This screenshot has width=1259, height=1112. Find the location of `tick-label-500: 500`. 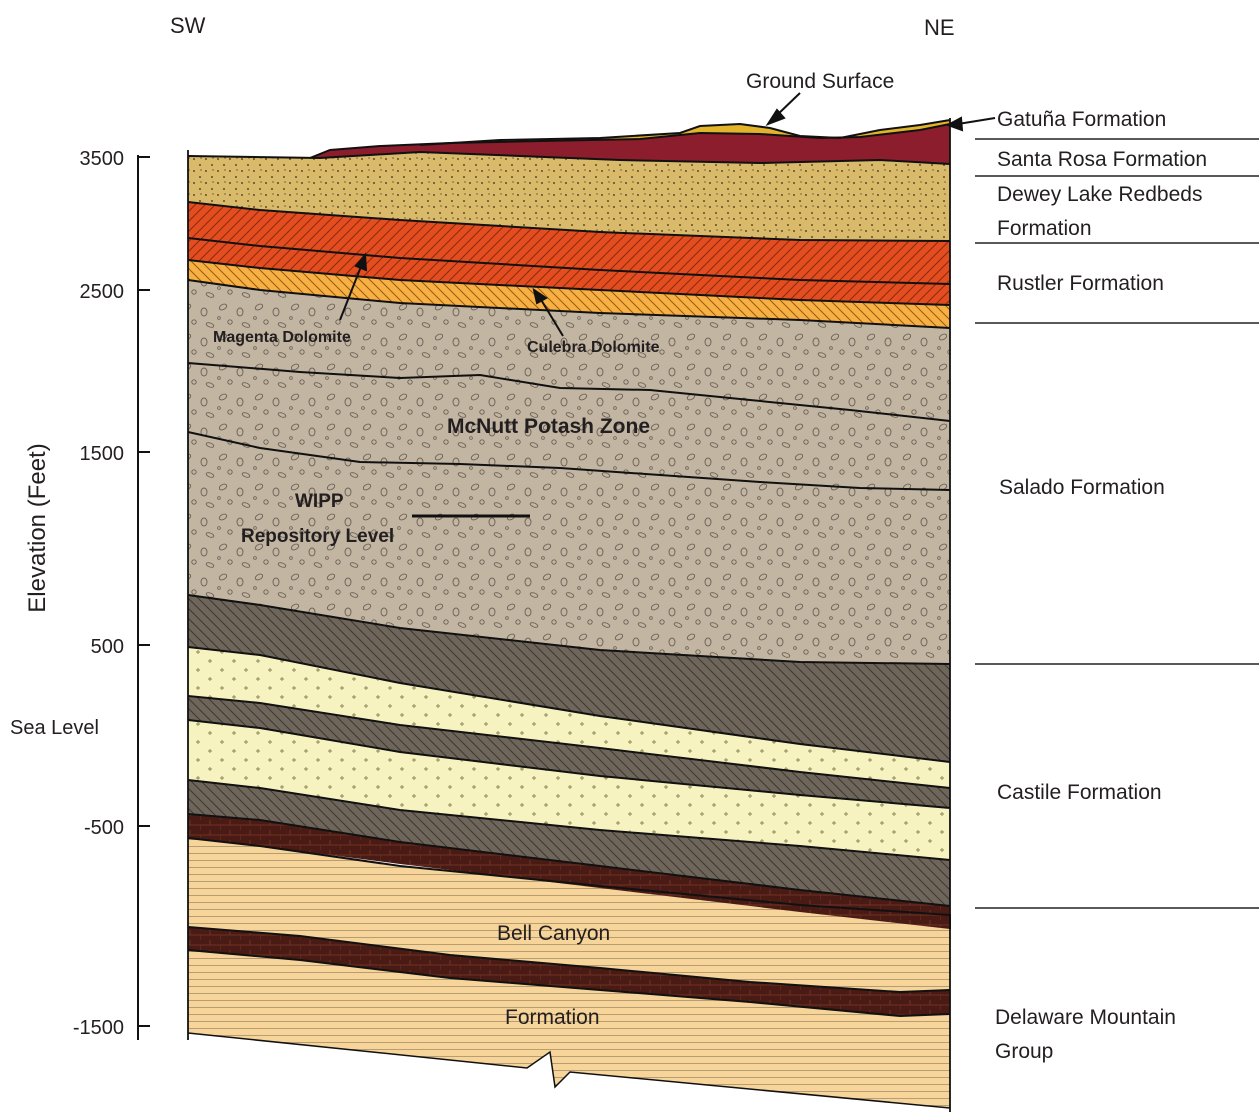

tick-label-500: 500 is located at coordinates (107, 647).